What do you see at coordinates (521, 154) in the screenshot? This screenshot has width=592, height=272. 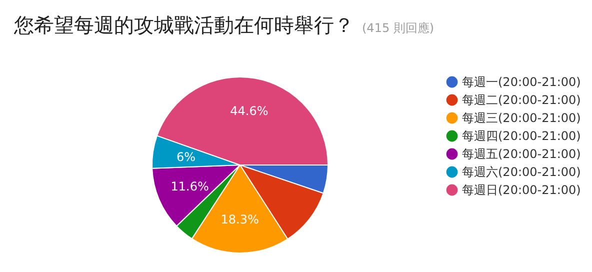 I see `legend-label: 每週五(20:00-21:00)` at bounding box center [521, 154].